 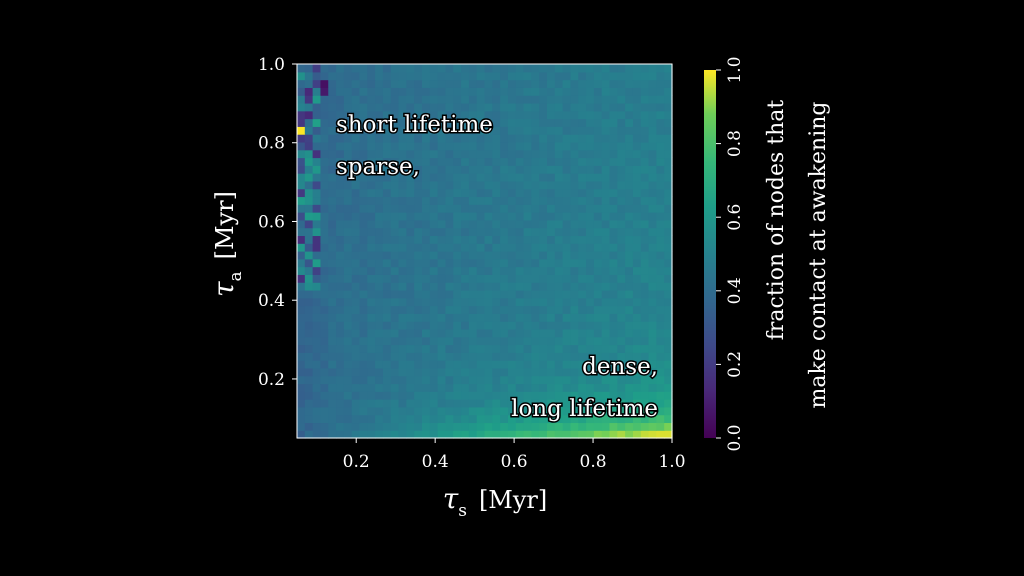 What do you see at coordinates (378, 167) in the screenshot?
I see `annotation-top-left-line2: sparse,` at bounding box center [378, 167].